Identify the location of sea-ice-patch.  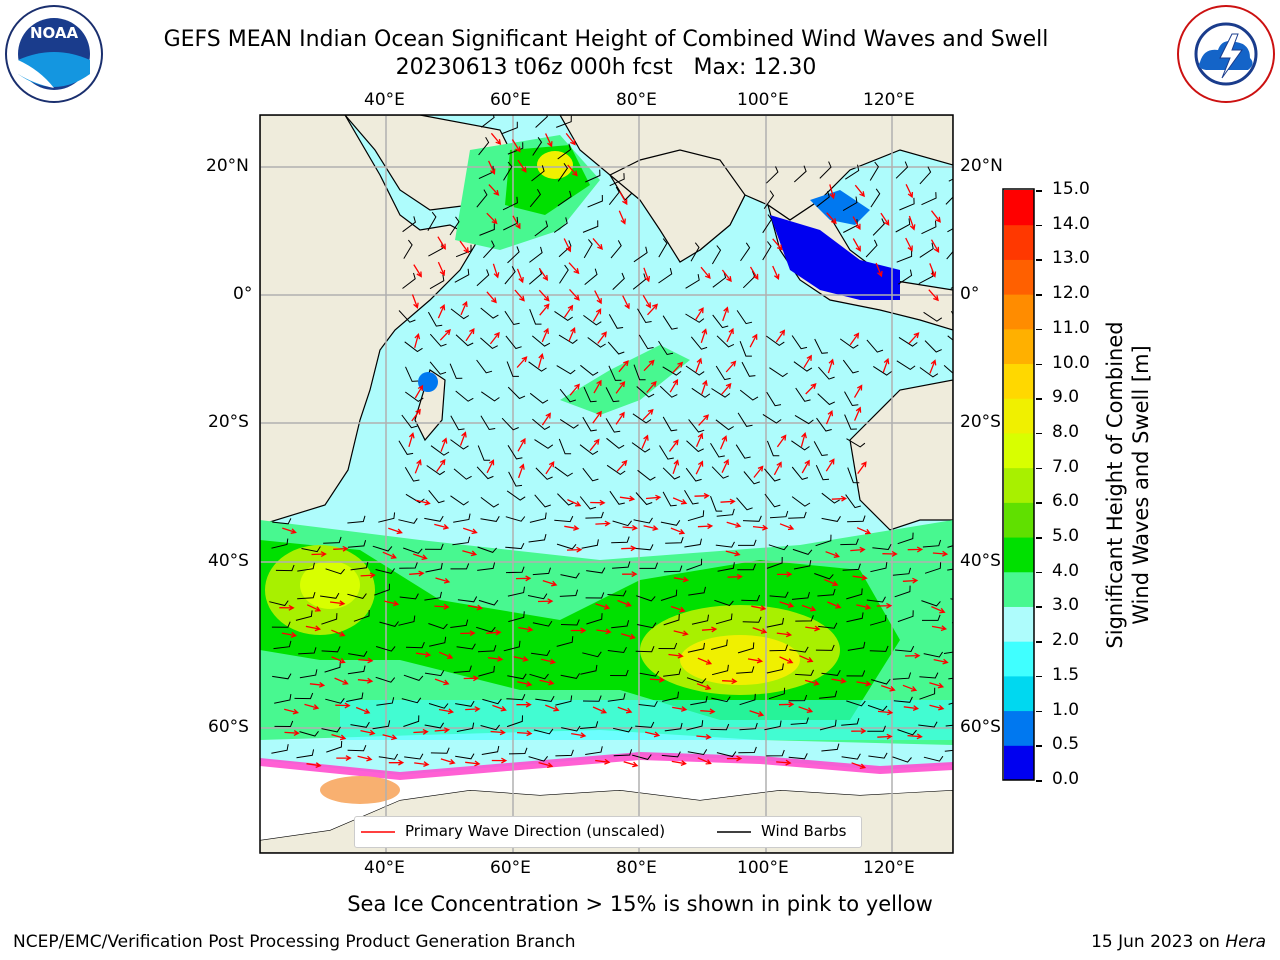
(360, 790).